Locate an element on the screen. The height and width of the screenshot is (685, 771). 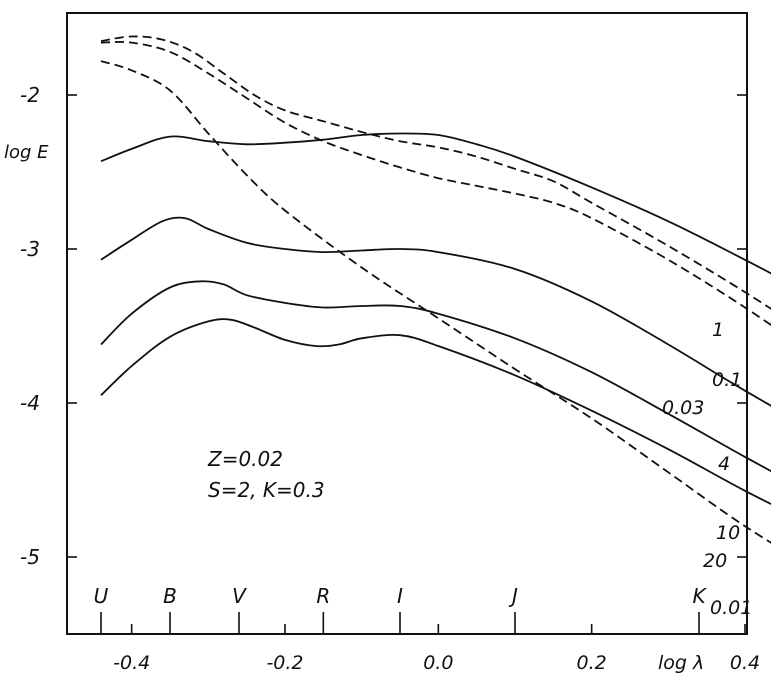
band-label: I is located at coordinates (400, 596).